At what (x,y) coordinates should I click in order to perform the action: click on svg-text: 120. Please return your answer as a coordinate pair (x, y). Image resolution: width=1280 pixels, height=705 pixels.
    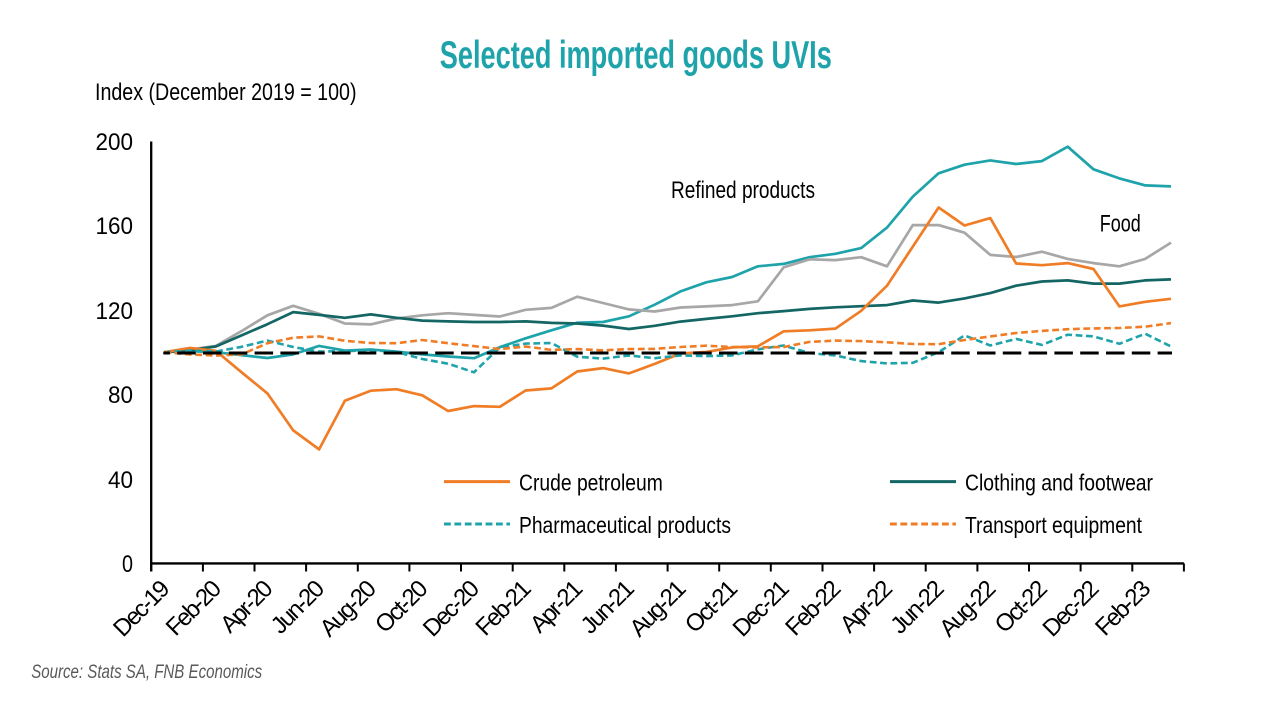
    Looking at the image, I should click on (115, 311).